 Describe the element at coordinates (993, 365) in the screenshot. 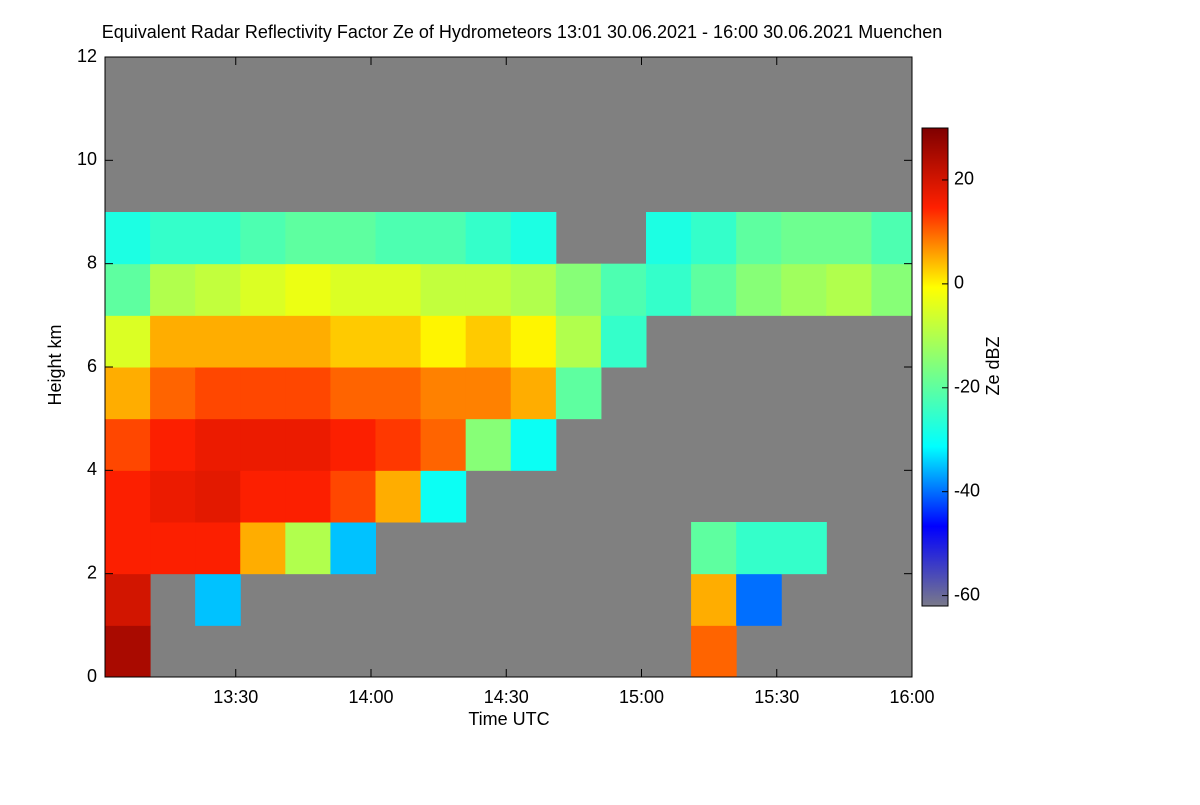

I see `colorbar-label: Ze dBZ` at that location.